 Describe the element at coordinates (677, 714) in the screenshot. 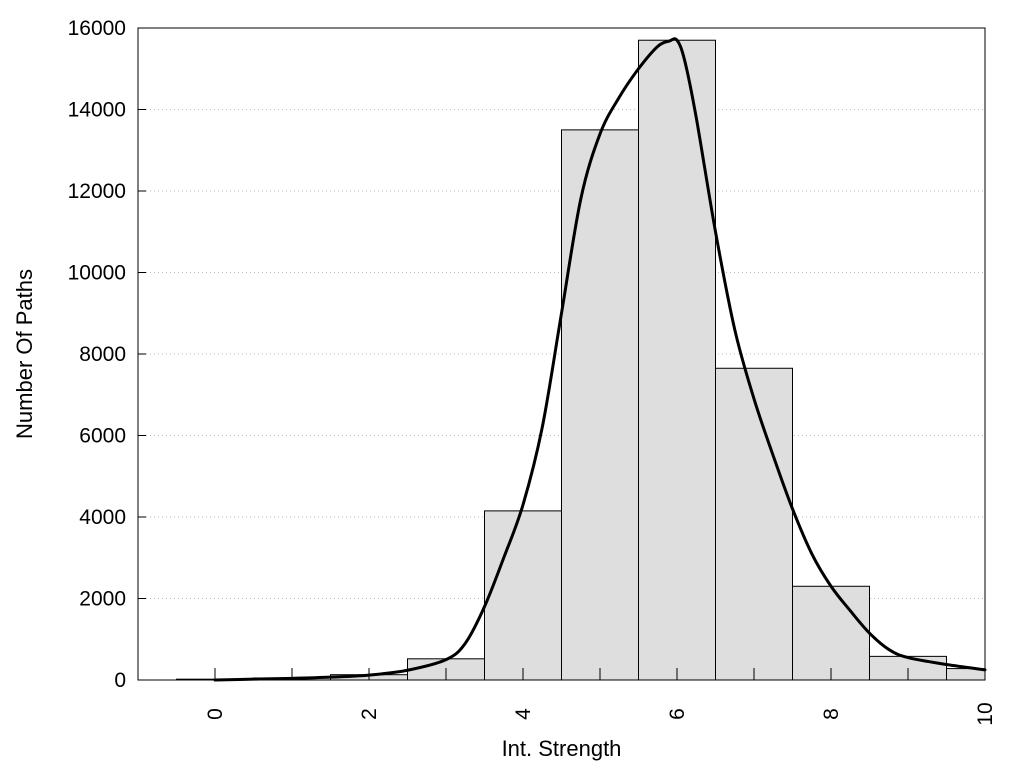

I see `x-tick-label: 6` at that location.